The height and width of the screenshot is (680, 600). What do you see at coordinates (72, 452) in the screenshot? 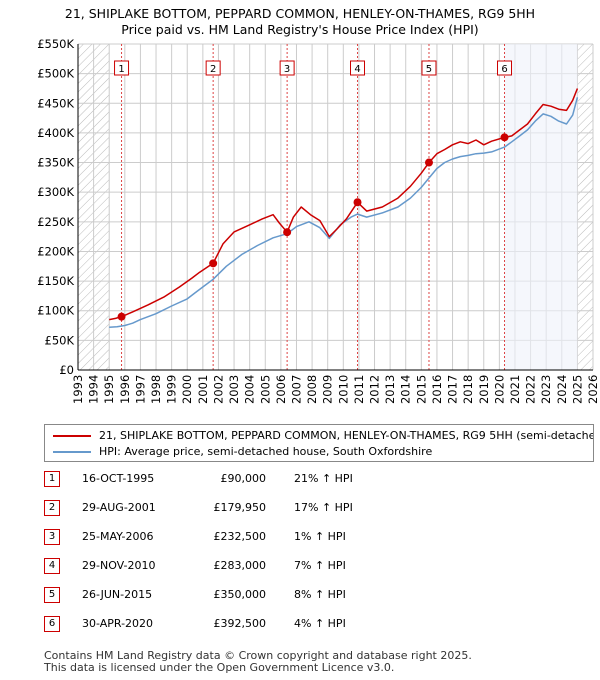
I see `legend-swatch-hpi` at bounding box center [72, 452].